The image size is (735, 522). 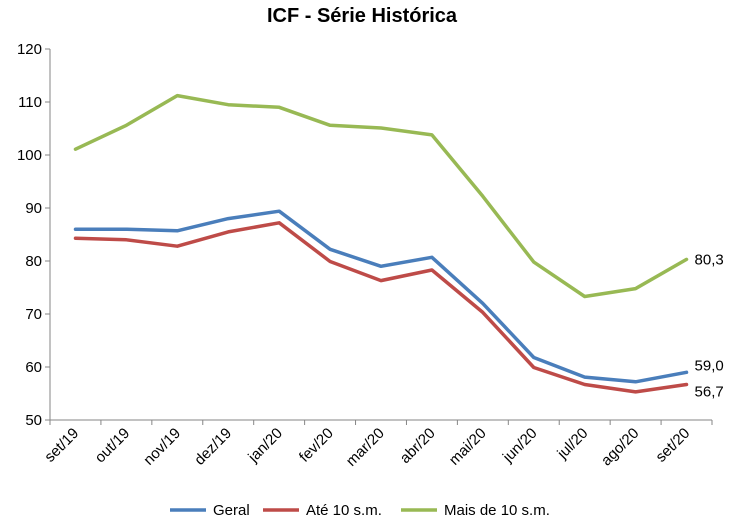 What do you see at coordinates (362, 16) in the screenshot?
I see `chart-title: ICF - Série Histórica` at bounding box center [362, 16].